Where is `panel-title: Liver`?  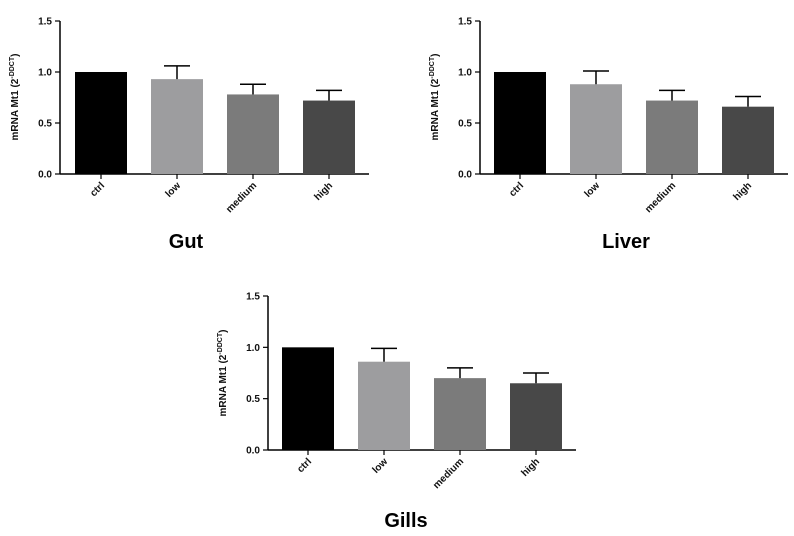
panel-title: Liver is located at coordinates (626, 242).